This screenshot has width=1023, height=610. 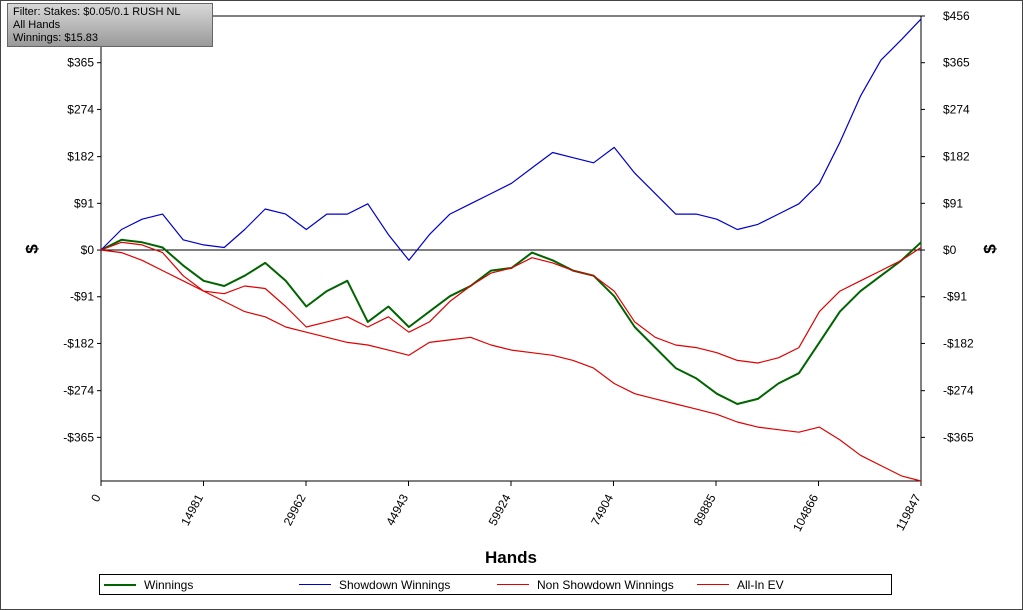 I want to click on legend-label-allin-ev: All-In EV, so click(x=760, y=584).